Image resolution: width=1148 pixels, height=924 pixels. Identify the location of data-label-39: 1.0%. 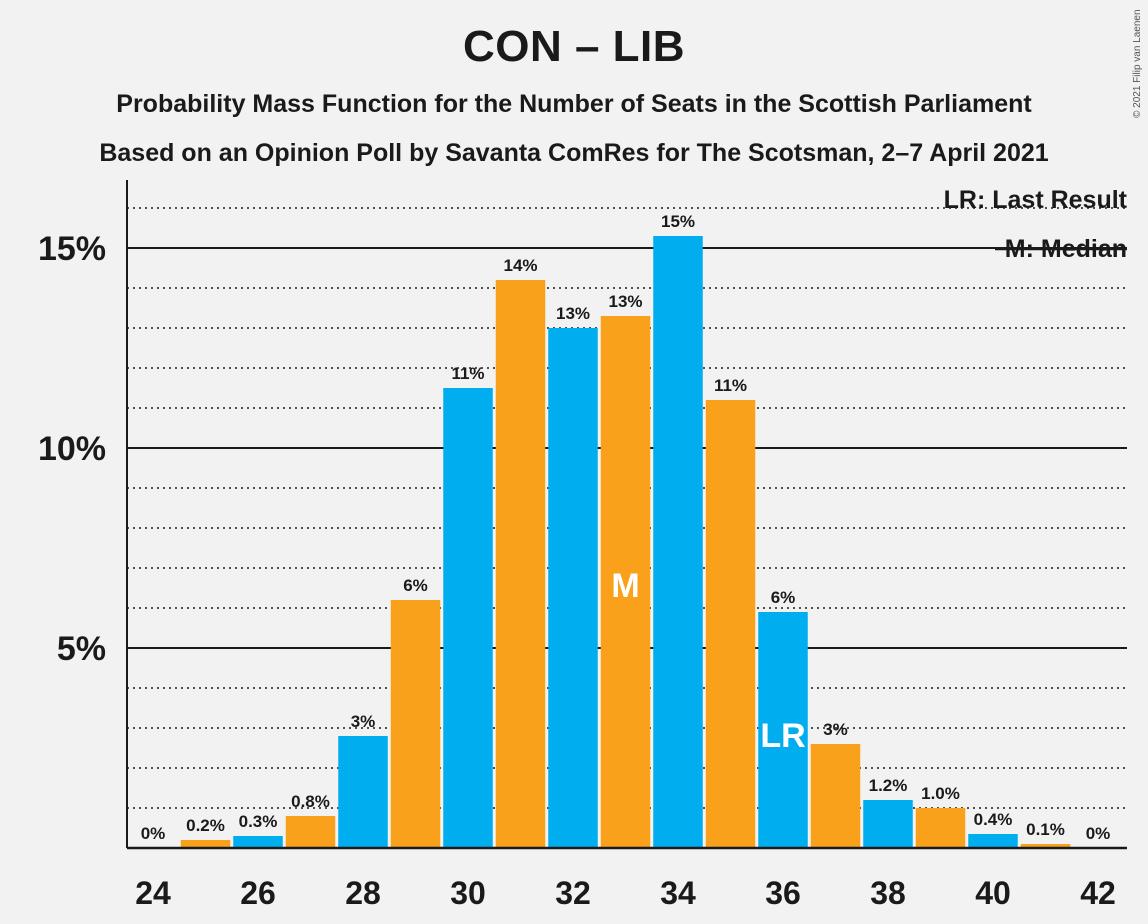
(940, 793).